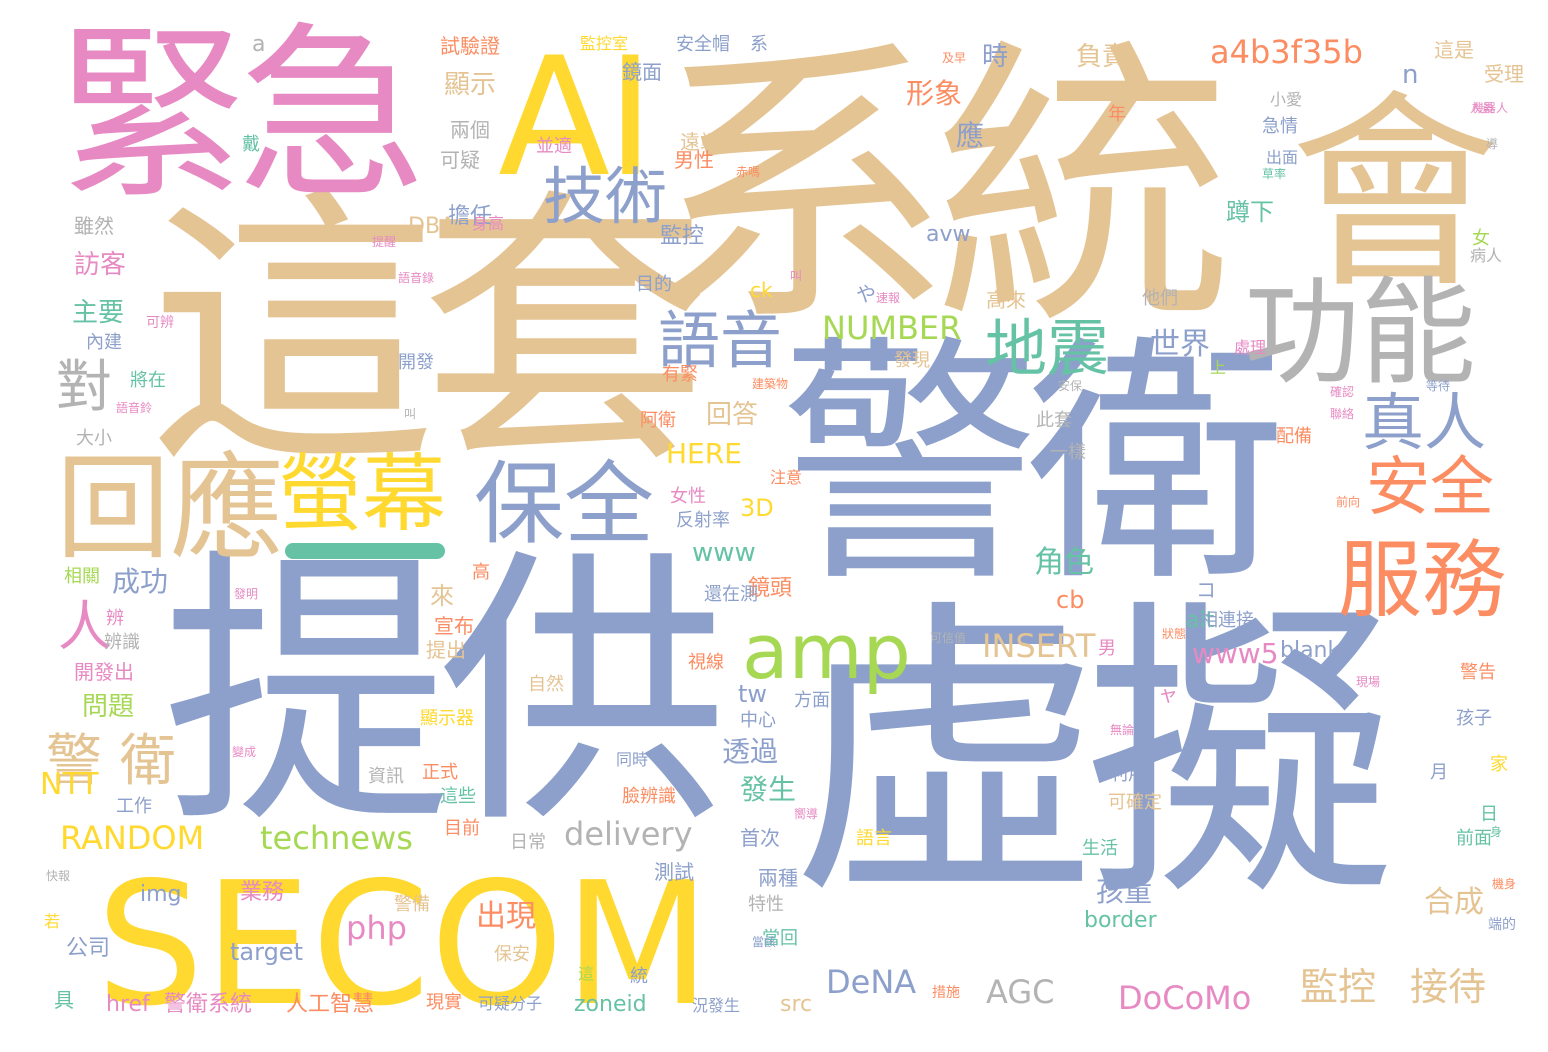 Image resolution: width=1548 pixels, height=1052 pixels. Describe the element at coordinates (748, 172) in the screenshot. I see `word: 赤嗎` at that location.